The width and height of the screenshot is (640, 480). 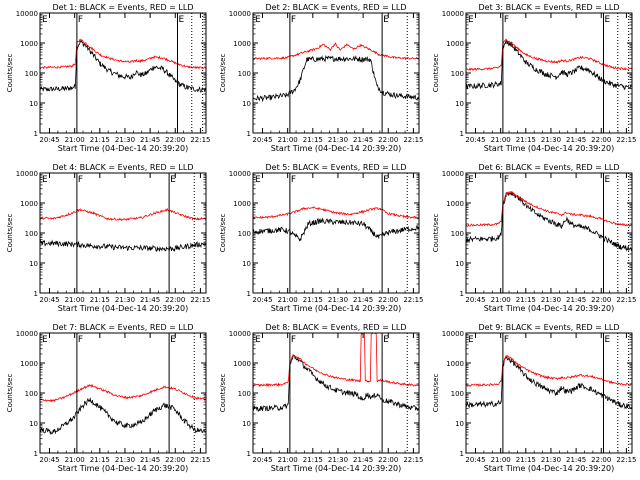 I want to click on x-tick-label: 20:45, so click(x=262, y=140).